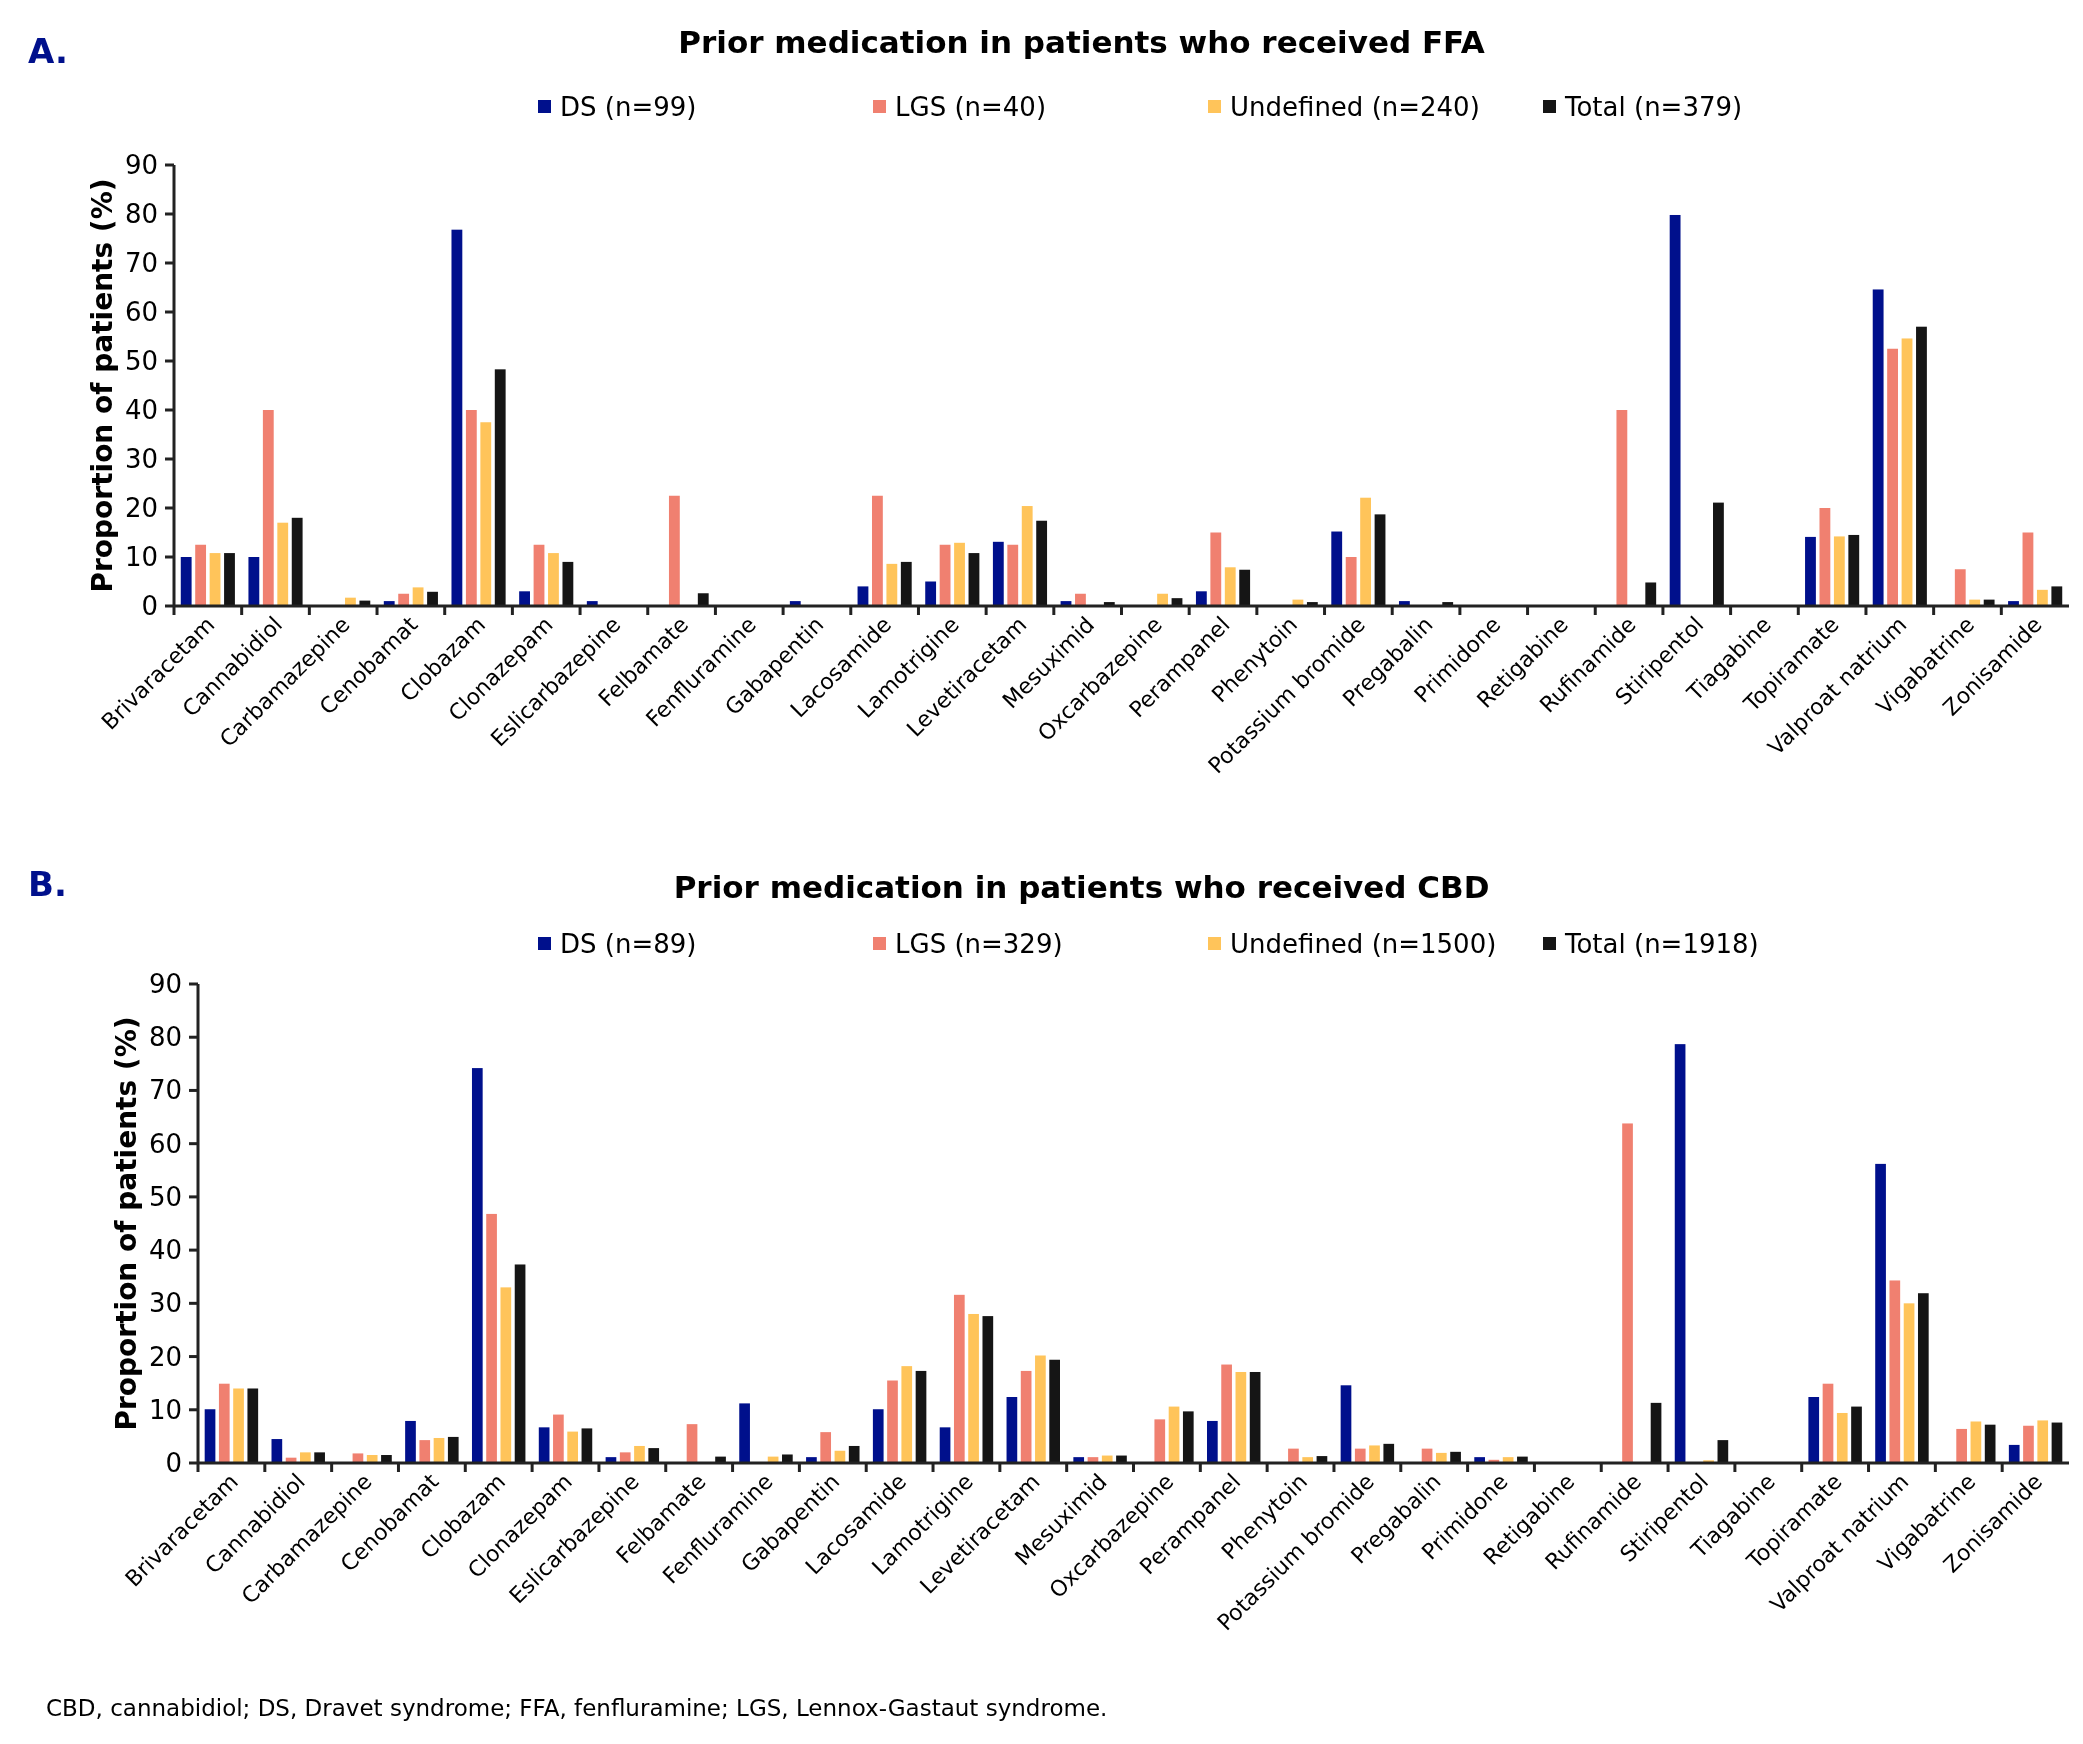 This screenshot has height=1744, width=2083. What do you see at coordinates (1081, 887) in the screenshot?
I see `chart-title: Prior medication in patients who received CBD` at bounding box center [1081, 887].